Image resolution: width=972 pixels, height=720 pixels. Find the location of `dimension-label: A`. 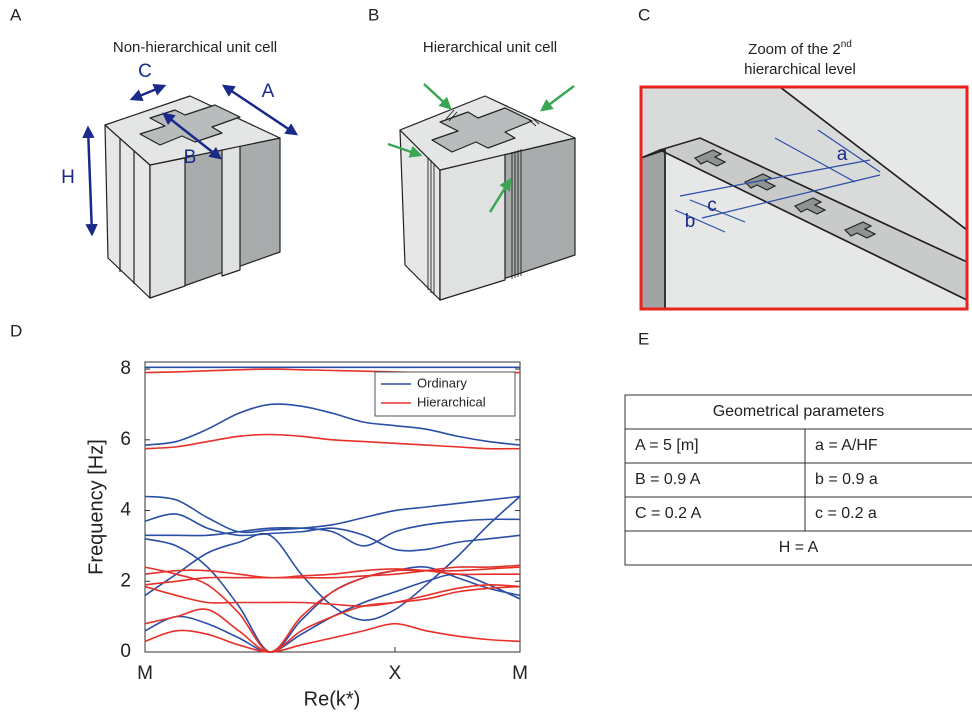

dimension-label: A is located at coordinates (268, 91).